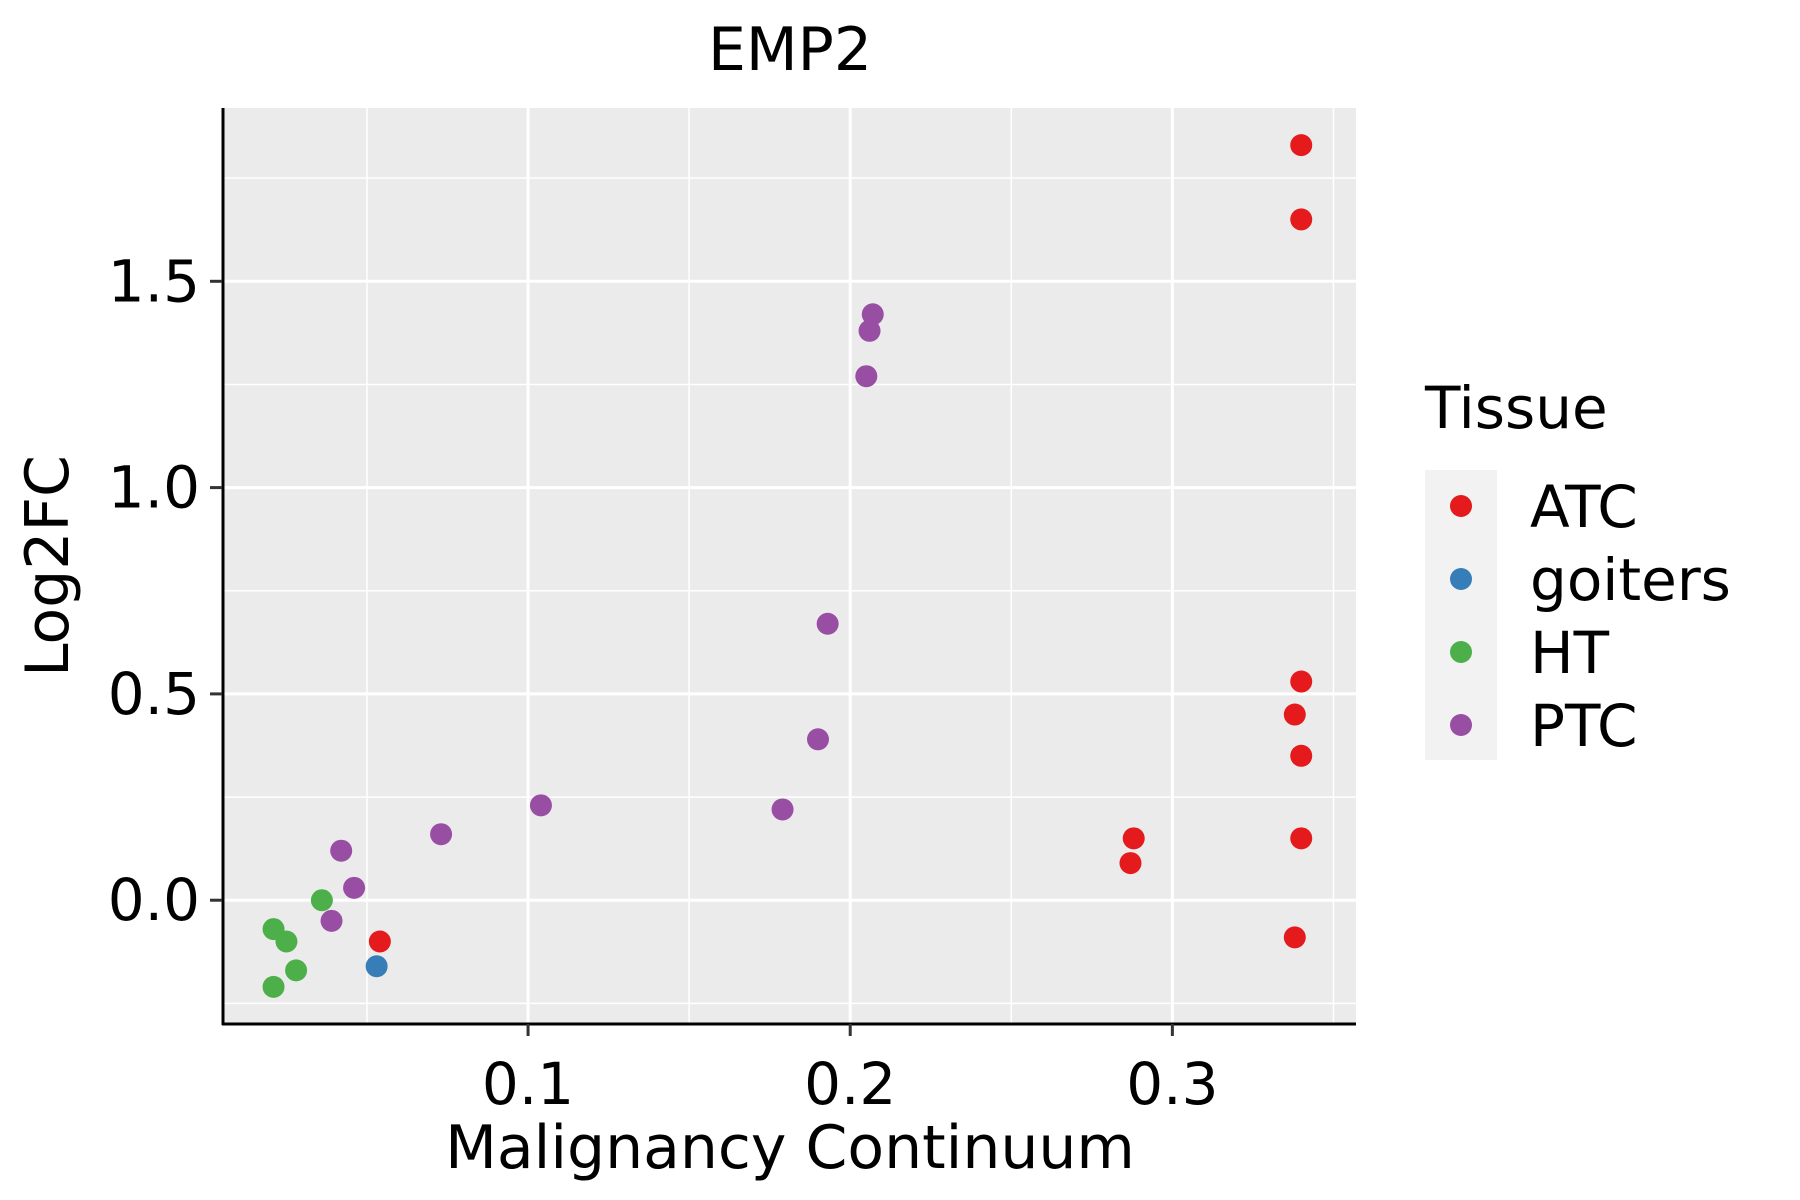  What do you see at coordinates (48, 566) in the screenshot?
I see `y-axis-title: Log2FC` at bounding box center [48, 566].